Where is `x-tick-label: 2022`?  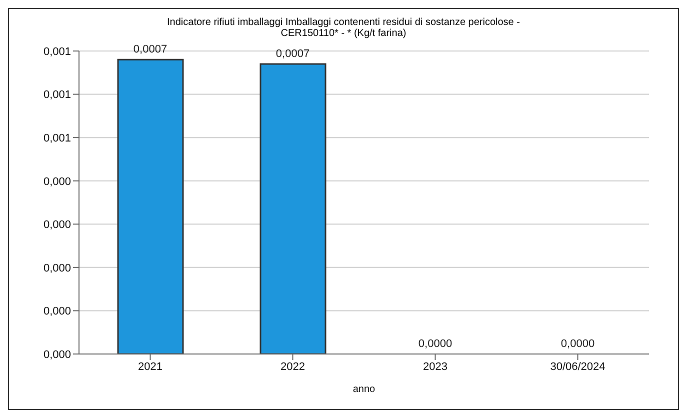
x-tick-label: 2022 is located at coordinates (292, 366).